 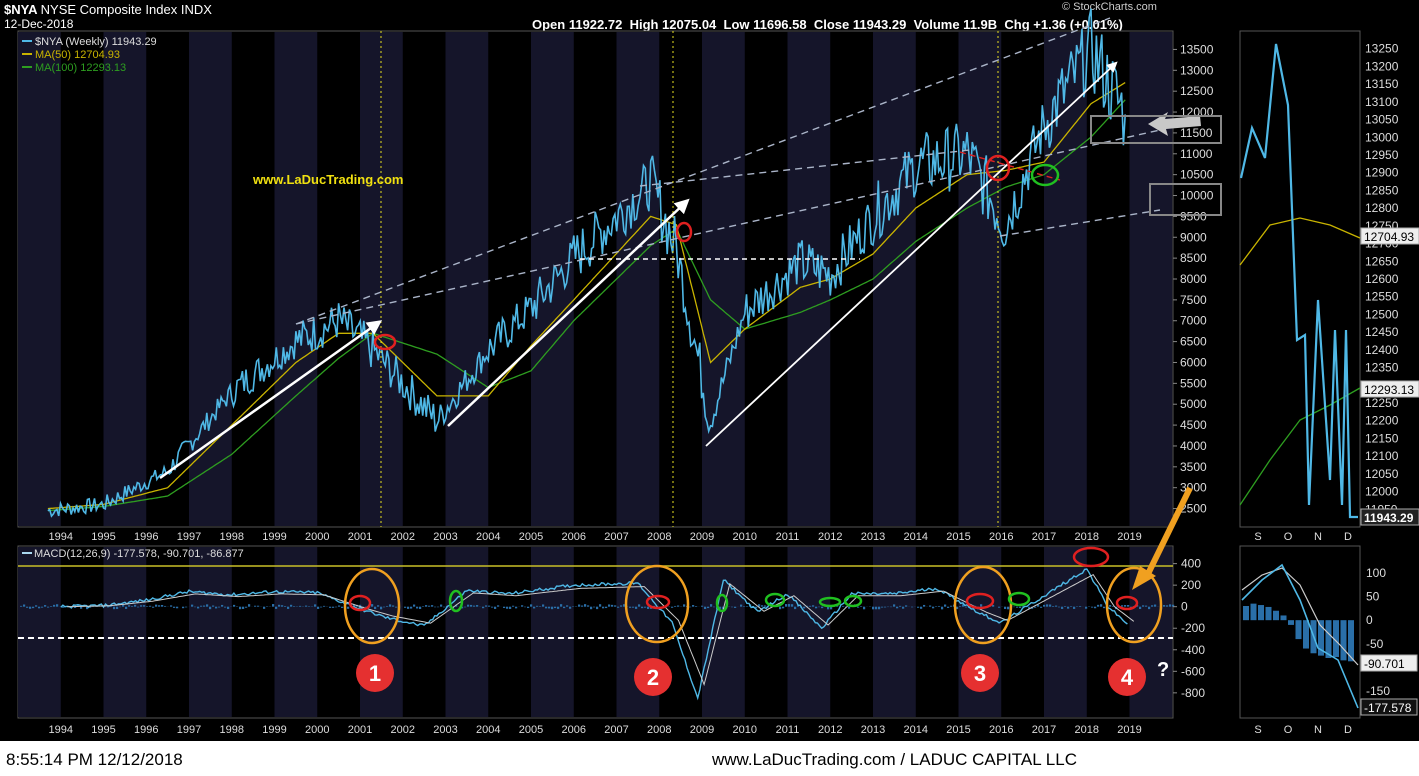 What do you see at coordinates (317, 537) in the screenshot?
I see `x-tick-label: 2000` at bounding box center [317, 537].